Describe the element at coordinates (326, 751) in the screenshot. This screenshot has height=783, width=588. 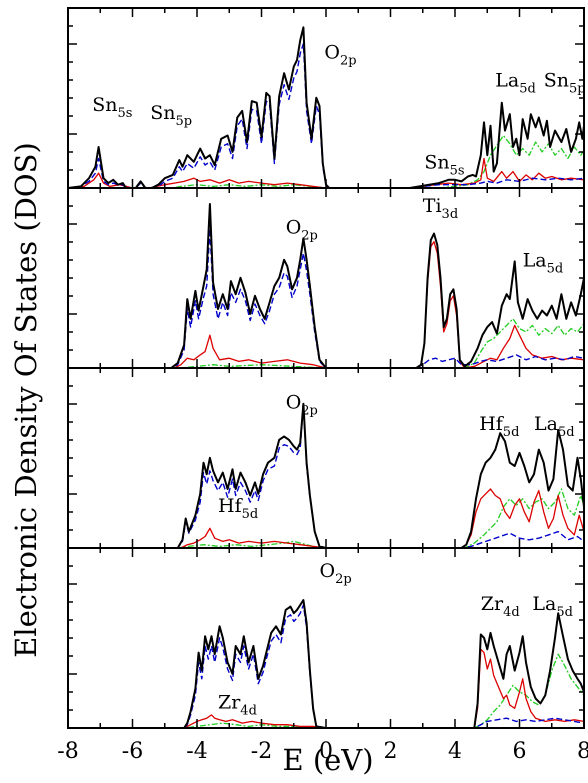
I see `x-tick-label: 0` at that location.